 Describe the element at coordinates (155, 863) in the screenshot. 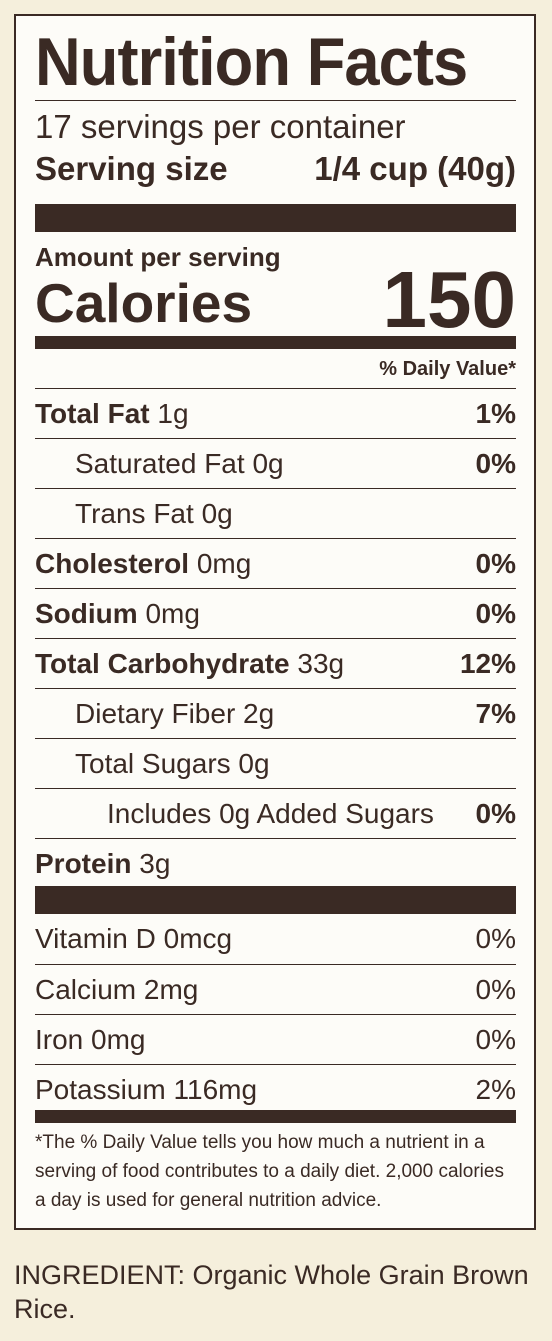

I see `nutrient-amount: 3g` at that location.